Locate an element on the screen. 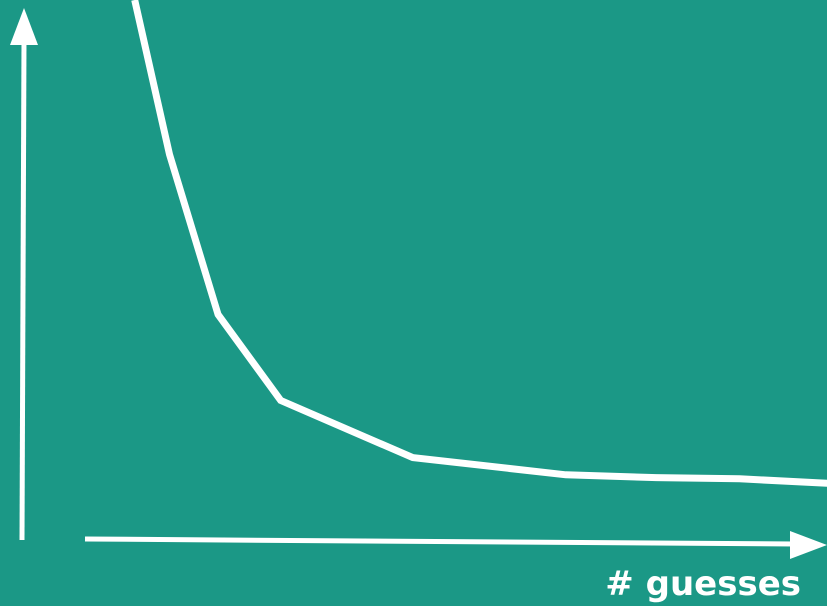  x-axis-line is located at coordinates (440, 541).